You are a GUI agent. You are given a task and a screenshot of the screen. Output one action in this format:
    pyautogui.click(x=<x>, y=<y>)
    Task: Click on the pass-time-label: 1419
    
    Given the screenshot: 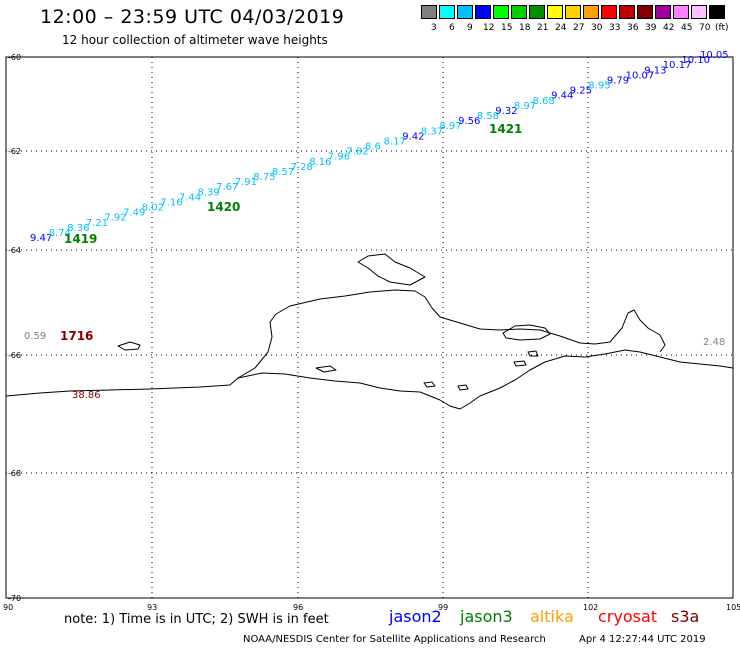 What is the action you would take?
    pyautogui.click(x=80, y=239)
    